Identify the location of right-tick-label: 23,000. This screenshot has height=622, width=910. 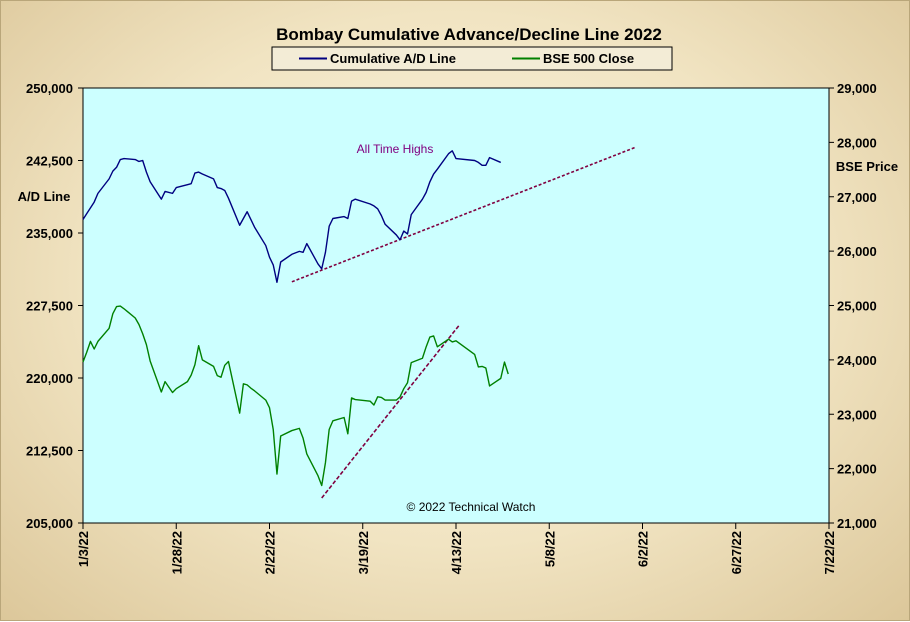
(857, 414).